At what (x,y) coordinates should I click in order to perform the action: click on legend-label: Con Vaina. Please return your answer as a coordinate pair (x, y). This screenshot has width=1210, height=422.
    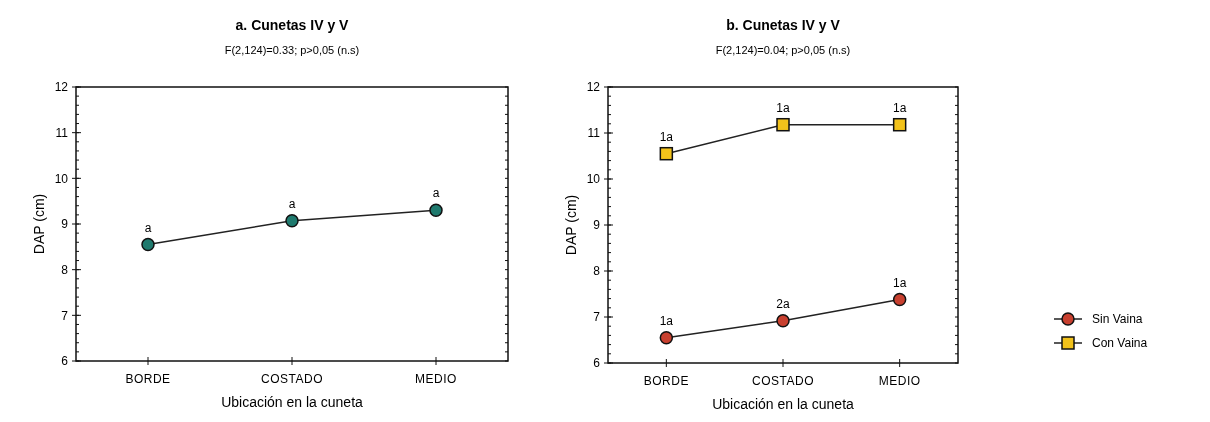
    Looking at the image, I should click on (1120, 343).